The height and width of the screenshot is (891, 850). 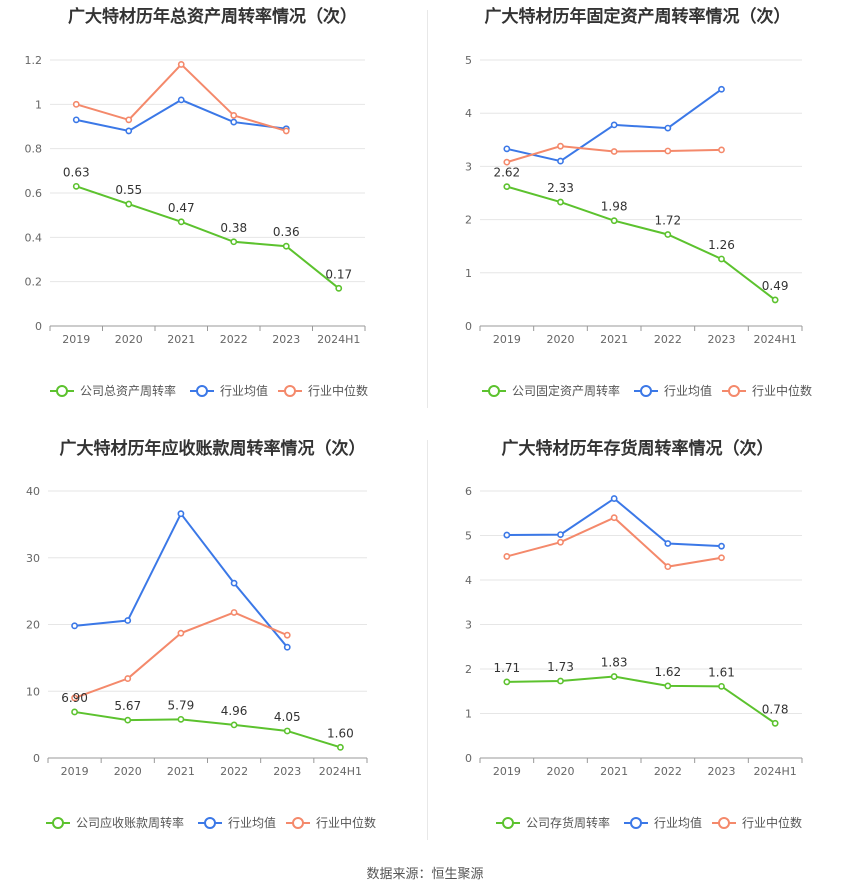 I want to click on y-tick-label: 4, so click(x=468, y=113).